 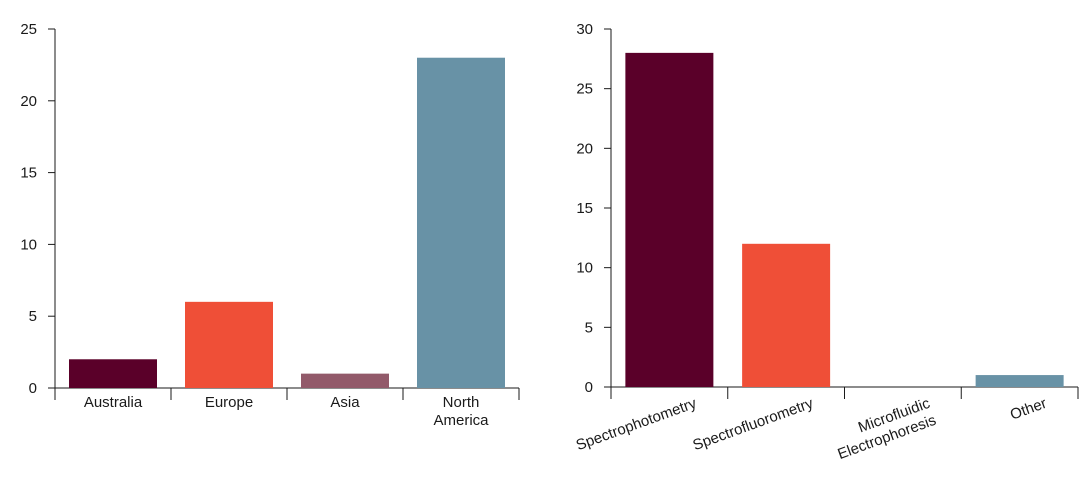 What do you see at coordinates (345, 380) in the screenshot?
I see `bar-asia` at bounding box center [345, 380].